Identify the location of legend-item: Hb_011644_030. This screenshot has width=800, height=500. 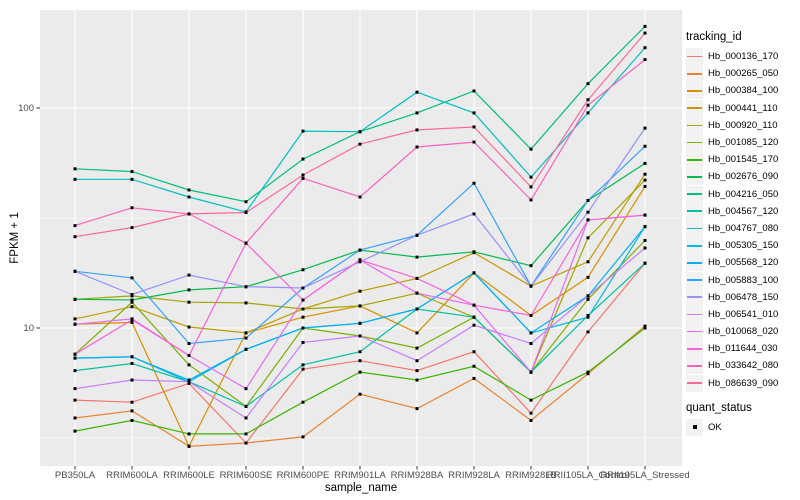
(742, 349).